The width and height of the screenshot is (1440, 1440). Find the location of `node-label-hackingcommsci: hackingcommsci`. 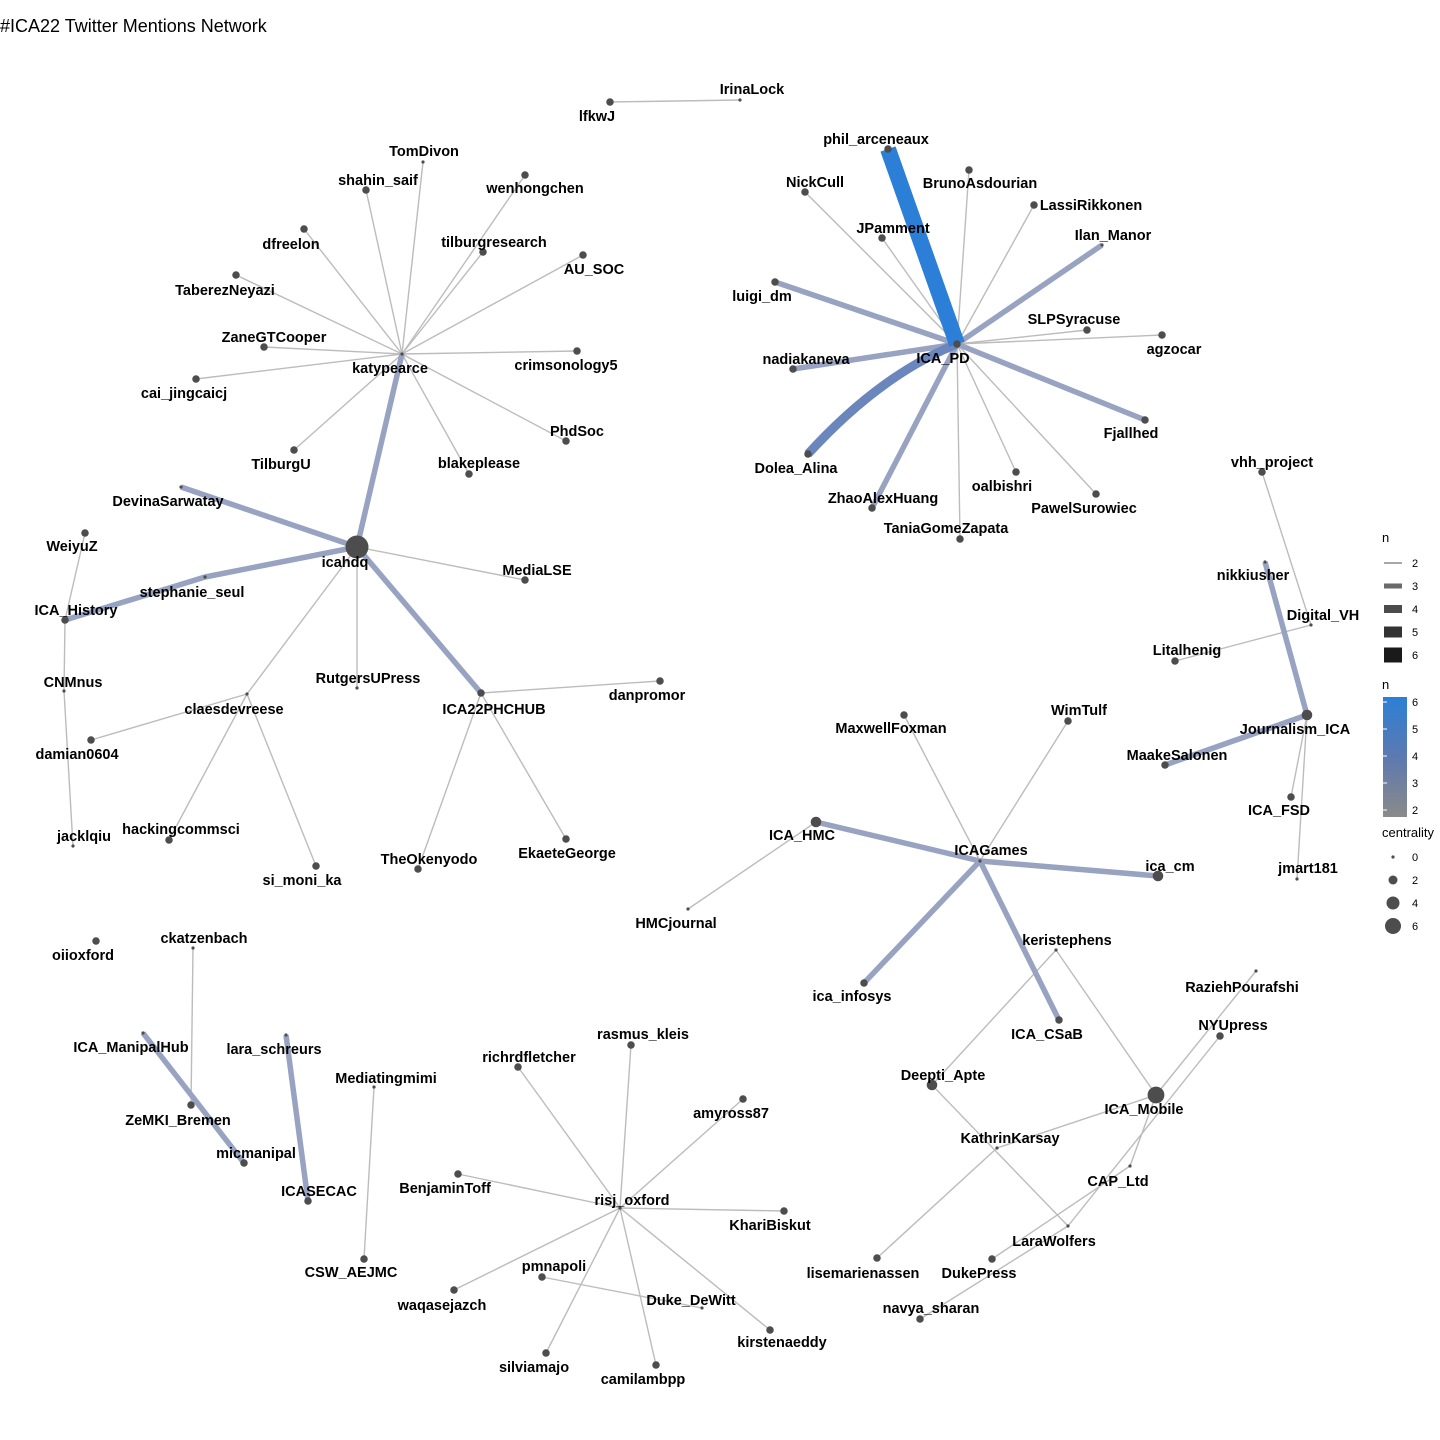

node-label-hackingcommsci: hackingcommsci is located at coordinates (181, 830).